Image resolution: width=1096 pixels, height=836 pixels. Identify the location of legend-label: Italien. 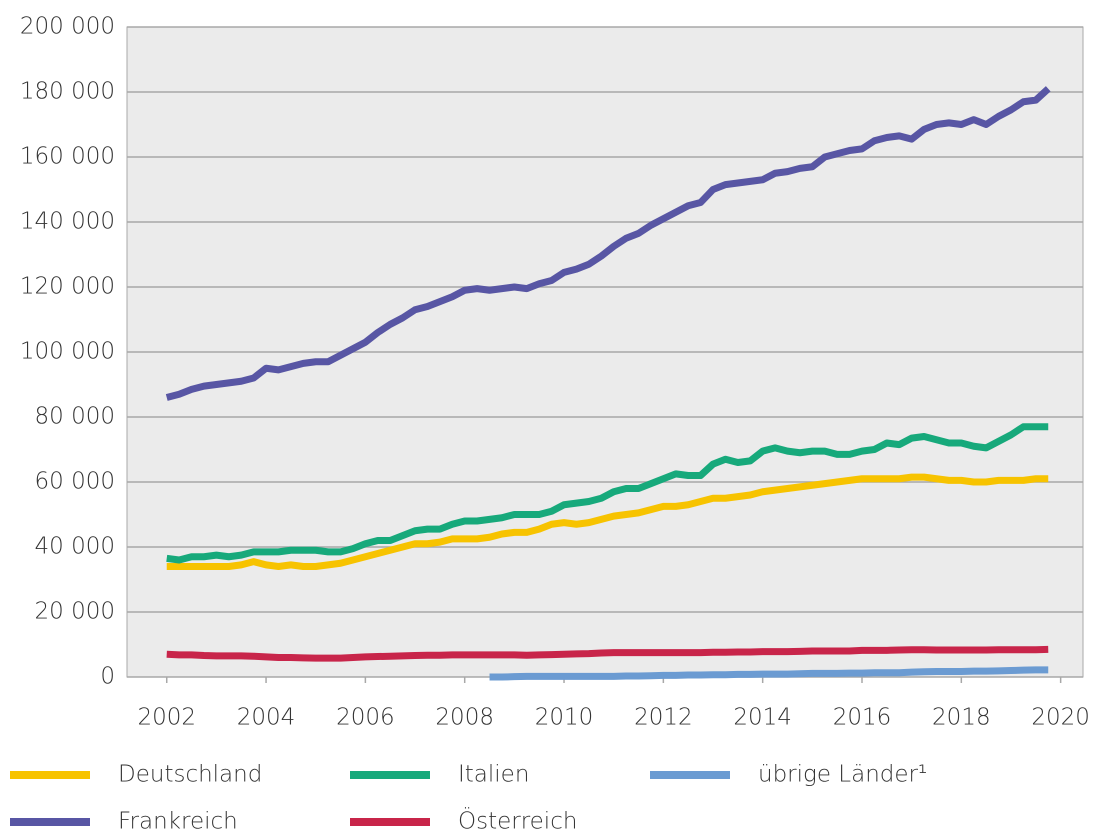
(493, 775).